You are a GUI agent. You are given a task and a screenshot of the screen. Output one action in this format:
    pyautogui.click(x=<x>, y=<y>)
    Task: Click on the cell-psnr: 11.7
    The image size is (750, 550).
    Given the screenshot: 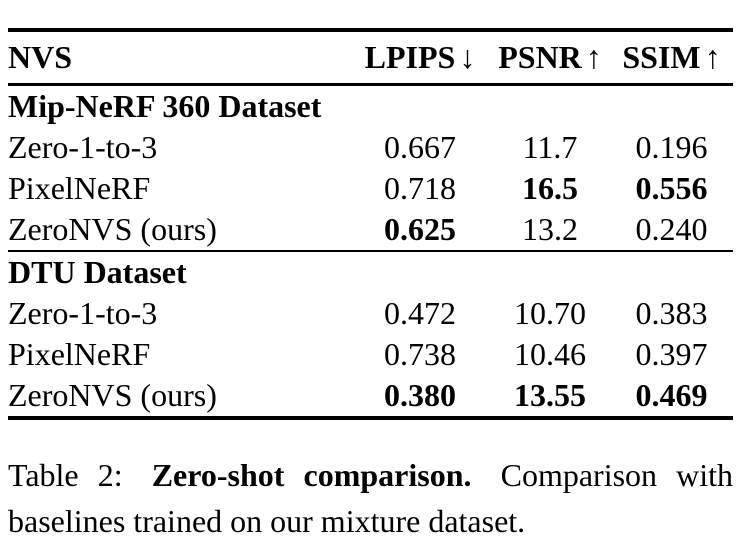 What is the action you would take?
    pyautogui.click(x=550, y=146)
    